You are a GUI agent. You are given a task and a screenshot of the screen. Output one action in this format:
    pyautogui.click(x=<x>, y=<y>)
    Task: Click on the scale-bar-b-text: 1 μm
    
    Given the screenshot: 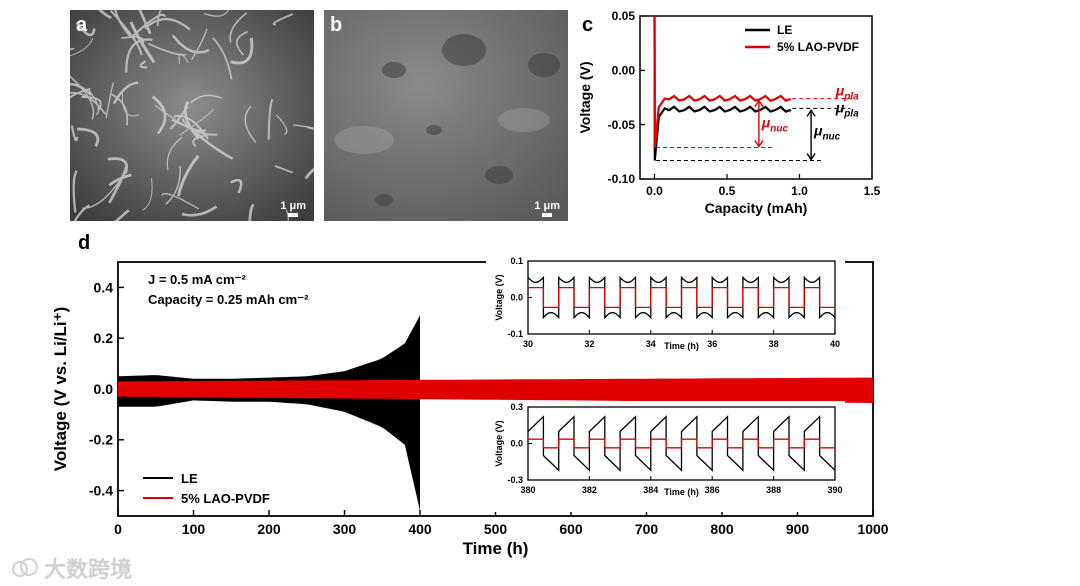 What is the action you would take?
    pyautogui.click(x=547, y=206)
    